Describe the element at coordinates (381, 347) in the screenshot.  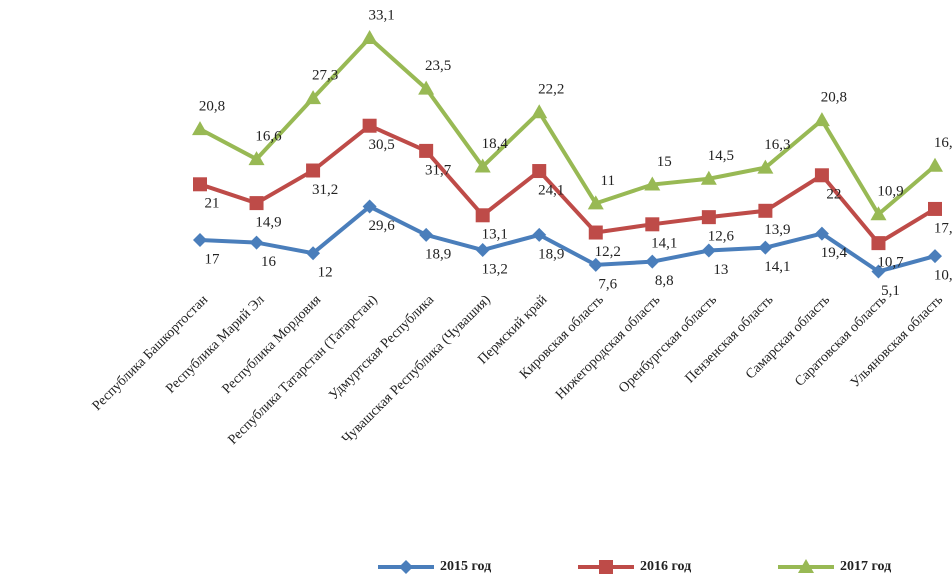
I see `x-tick-label: Удмуртская Республика` at that location.